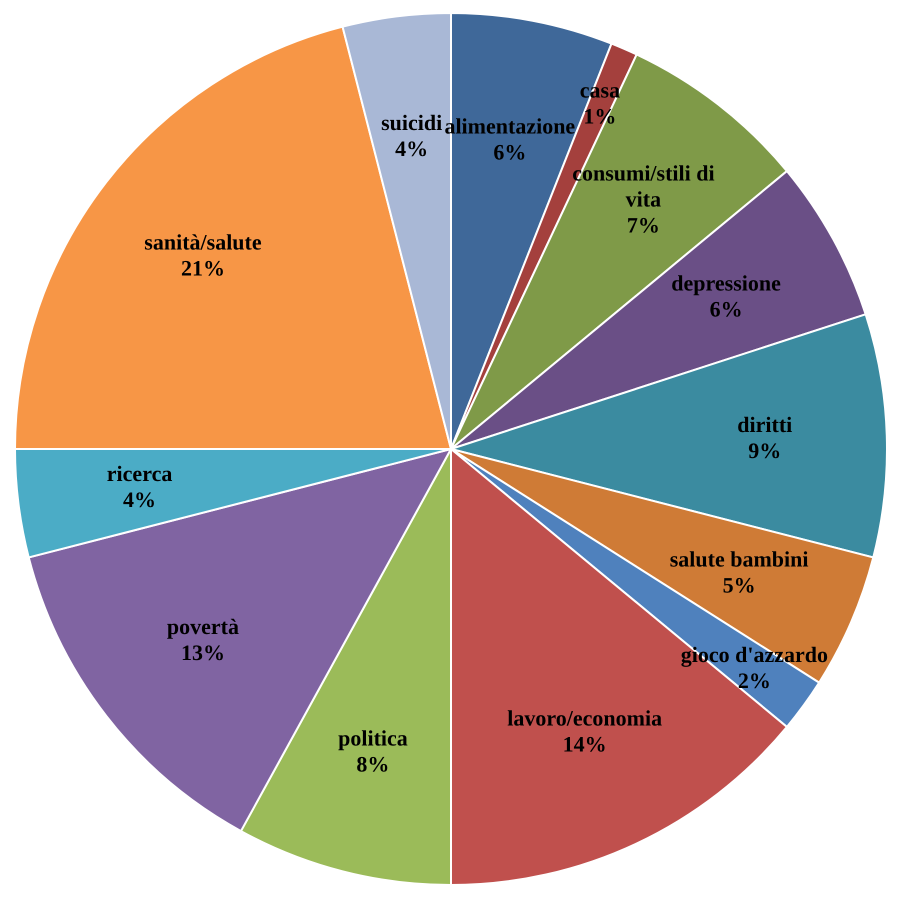 This screenshot has width=902, height=898. I want to click on slice-label: povertà, so click(202, 627).